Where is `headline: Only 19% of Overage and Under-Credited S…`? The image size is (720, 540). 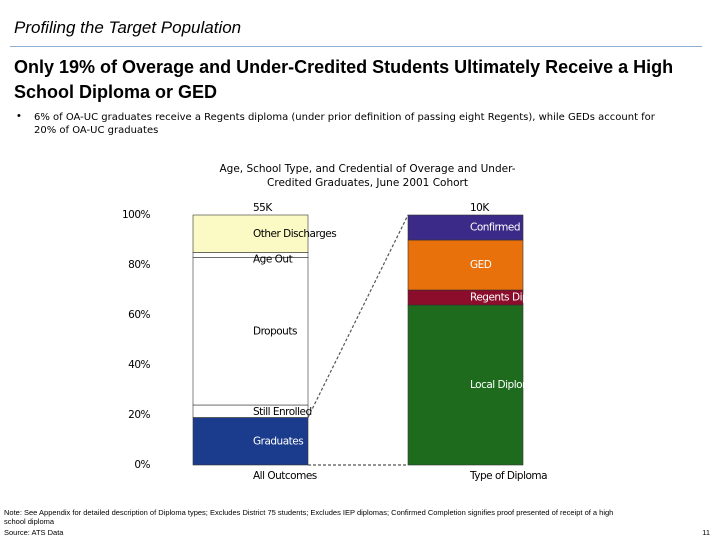 headline: Only 19% of Overage and Under-Credited S… is located at coordinates (344, 79).